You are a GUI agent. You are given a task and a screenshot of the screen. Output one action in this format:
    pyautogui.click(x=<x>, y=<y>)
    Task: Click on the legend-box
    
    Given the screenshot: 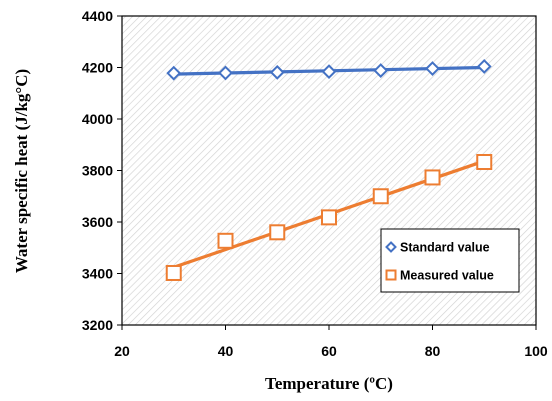 What is the action you would take?
    pyautogui.click(x=450, y=260)
    